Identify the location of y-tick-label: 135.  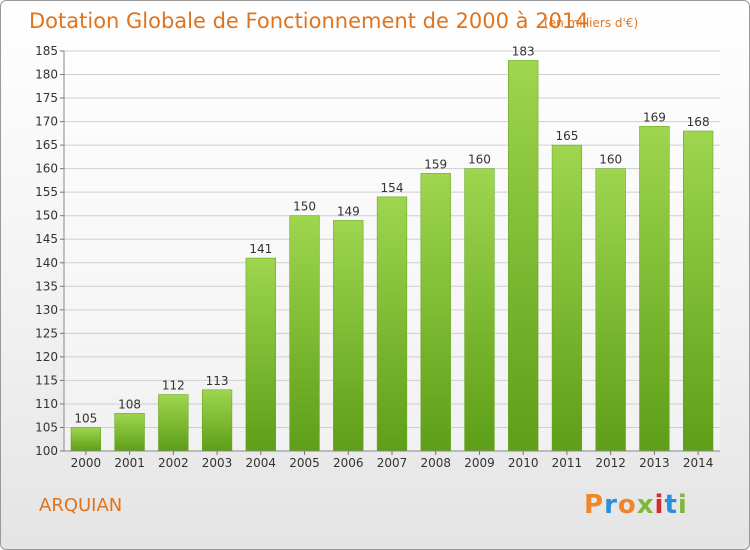
(46, 286).